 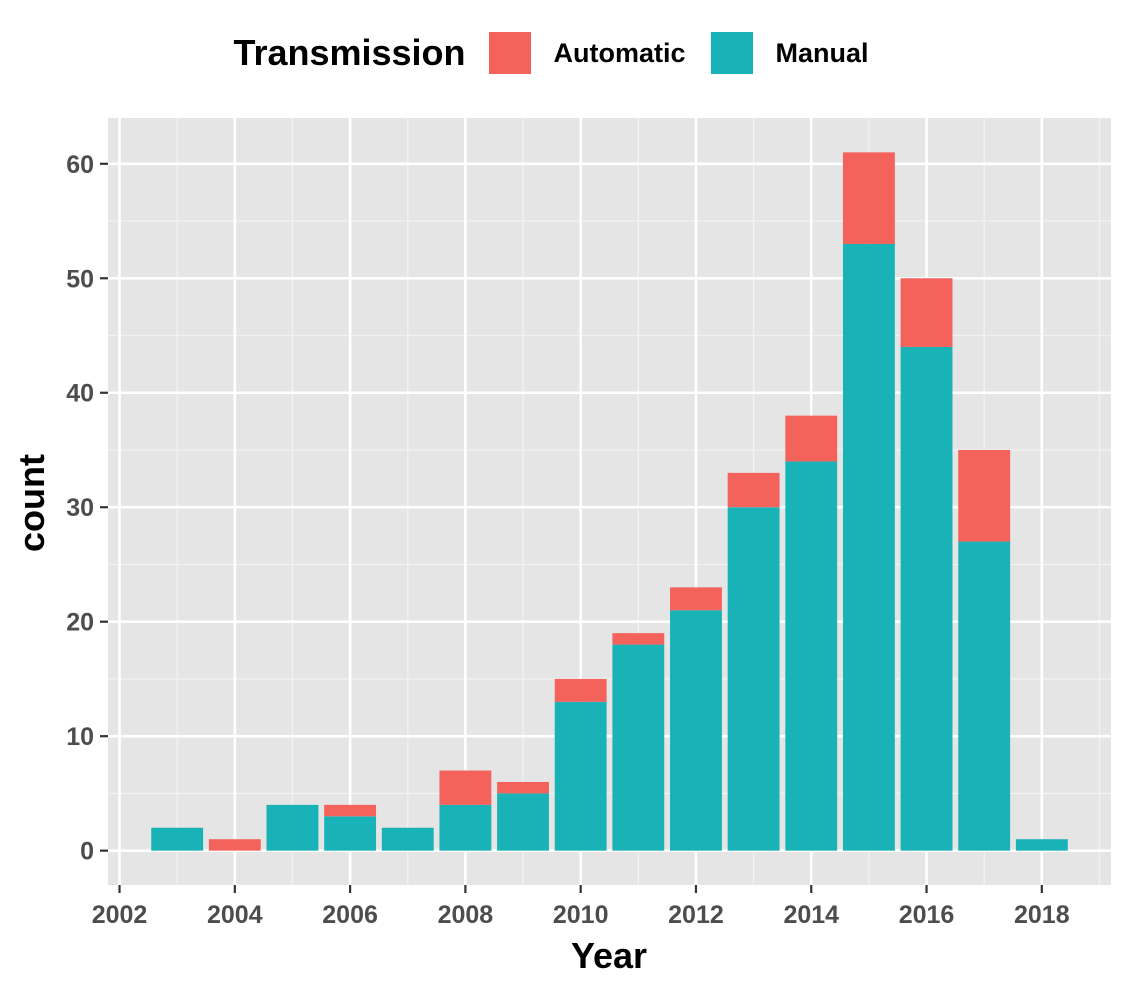 I want to click on x-tick-label: 2010, so click(x=581, y=915).